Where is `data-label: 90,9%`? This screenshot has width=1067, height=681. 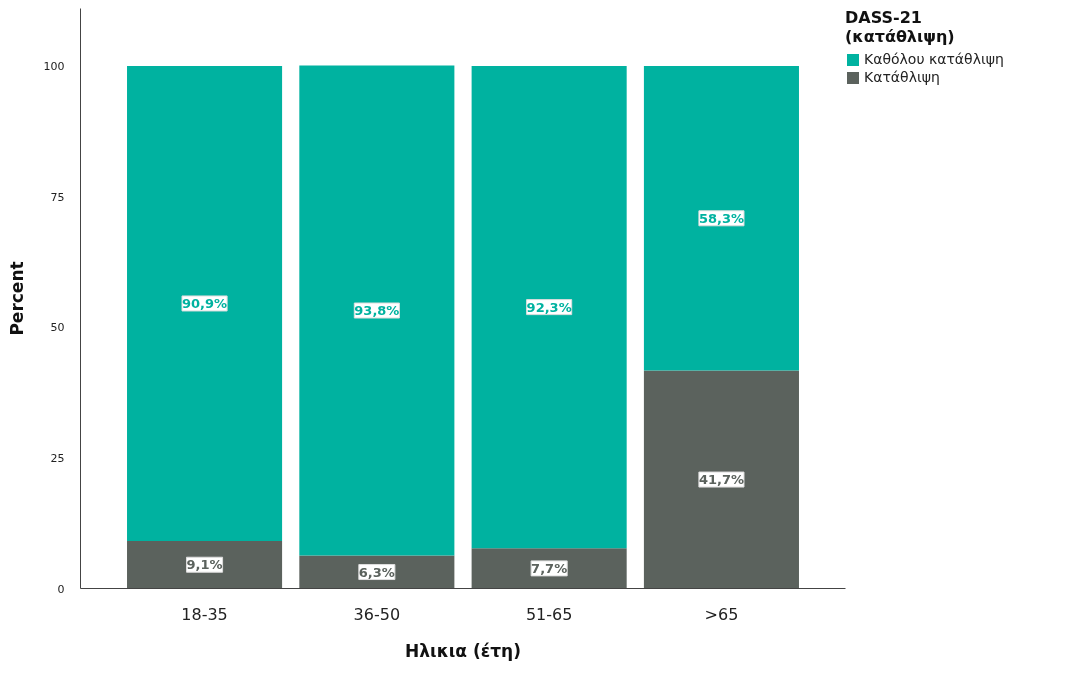 data-label: 90,9% is located at coordinates (205, 303).